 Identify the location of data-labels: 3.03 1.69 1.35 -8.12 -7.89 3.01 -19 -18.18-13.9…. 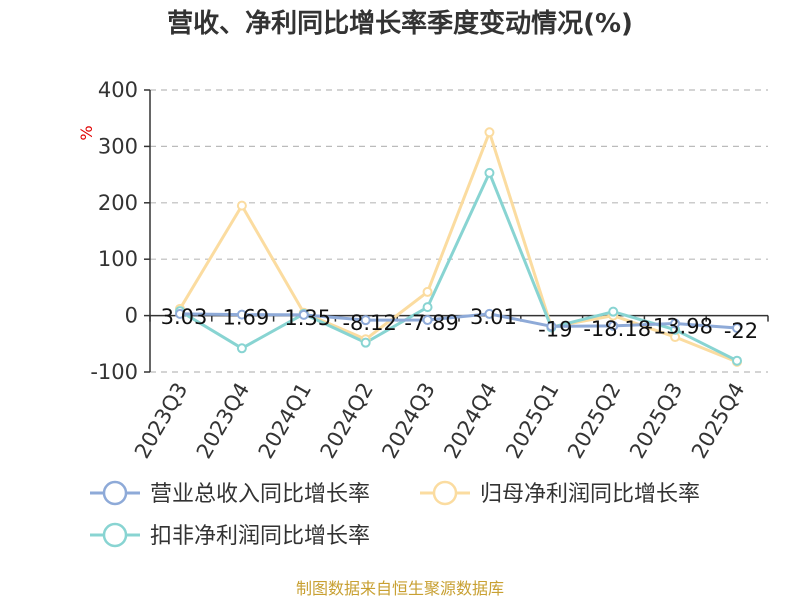
(460, 324).